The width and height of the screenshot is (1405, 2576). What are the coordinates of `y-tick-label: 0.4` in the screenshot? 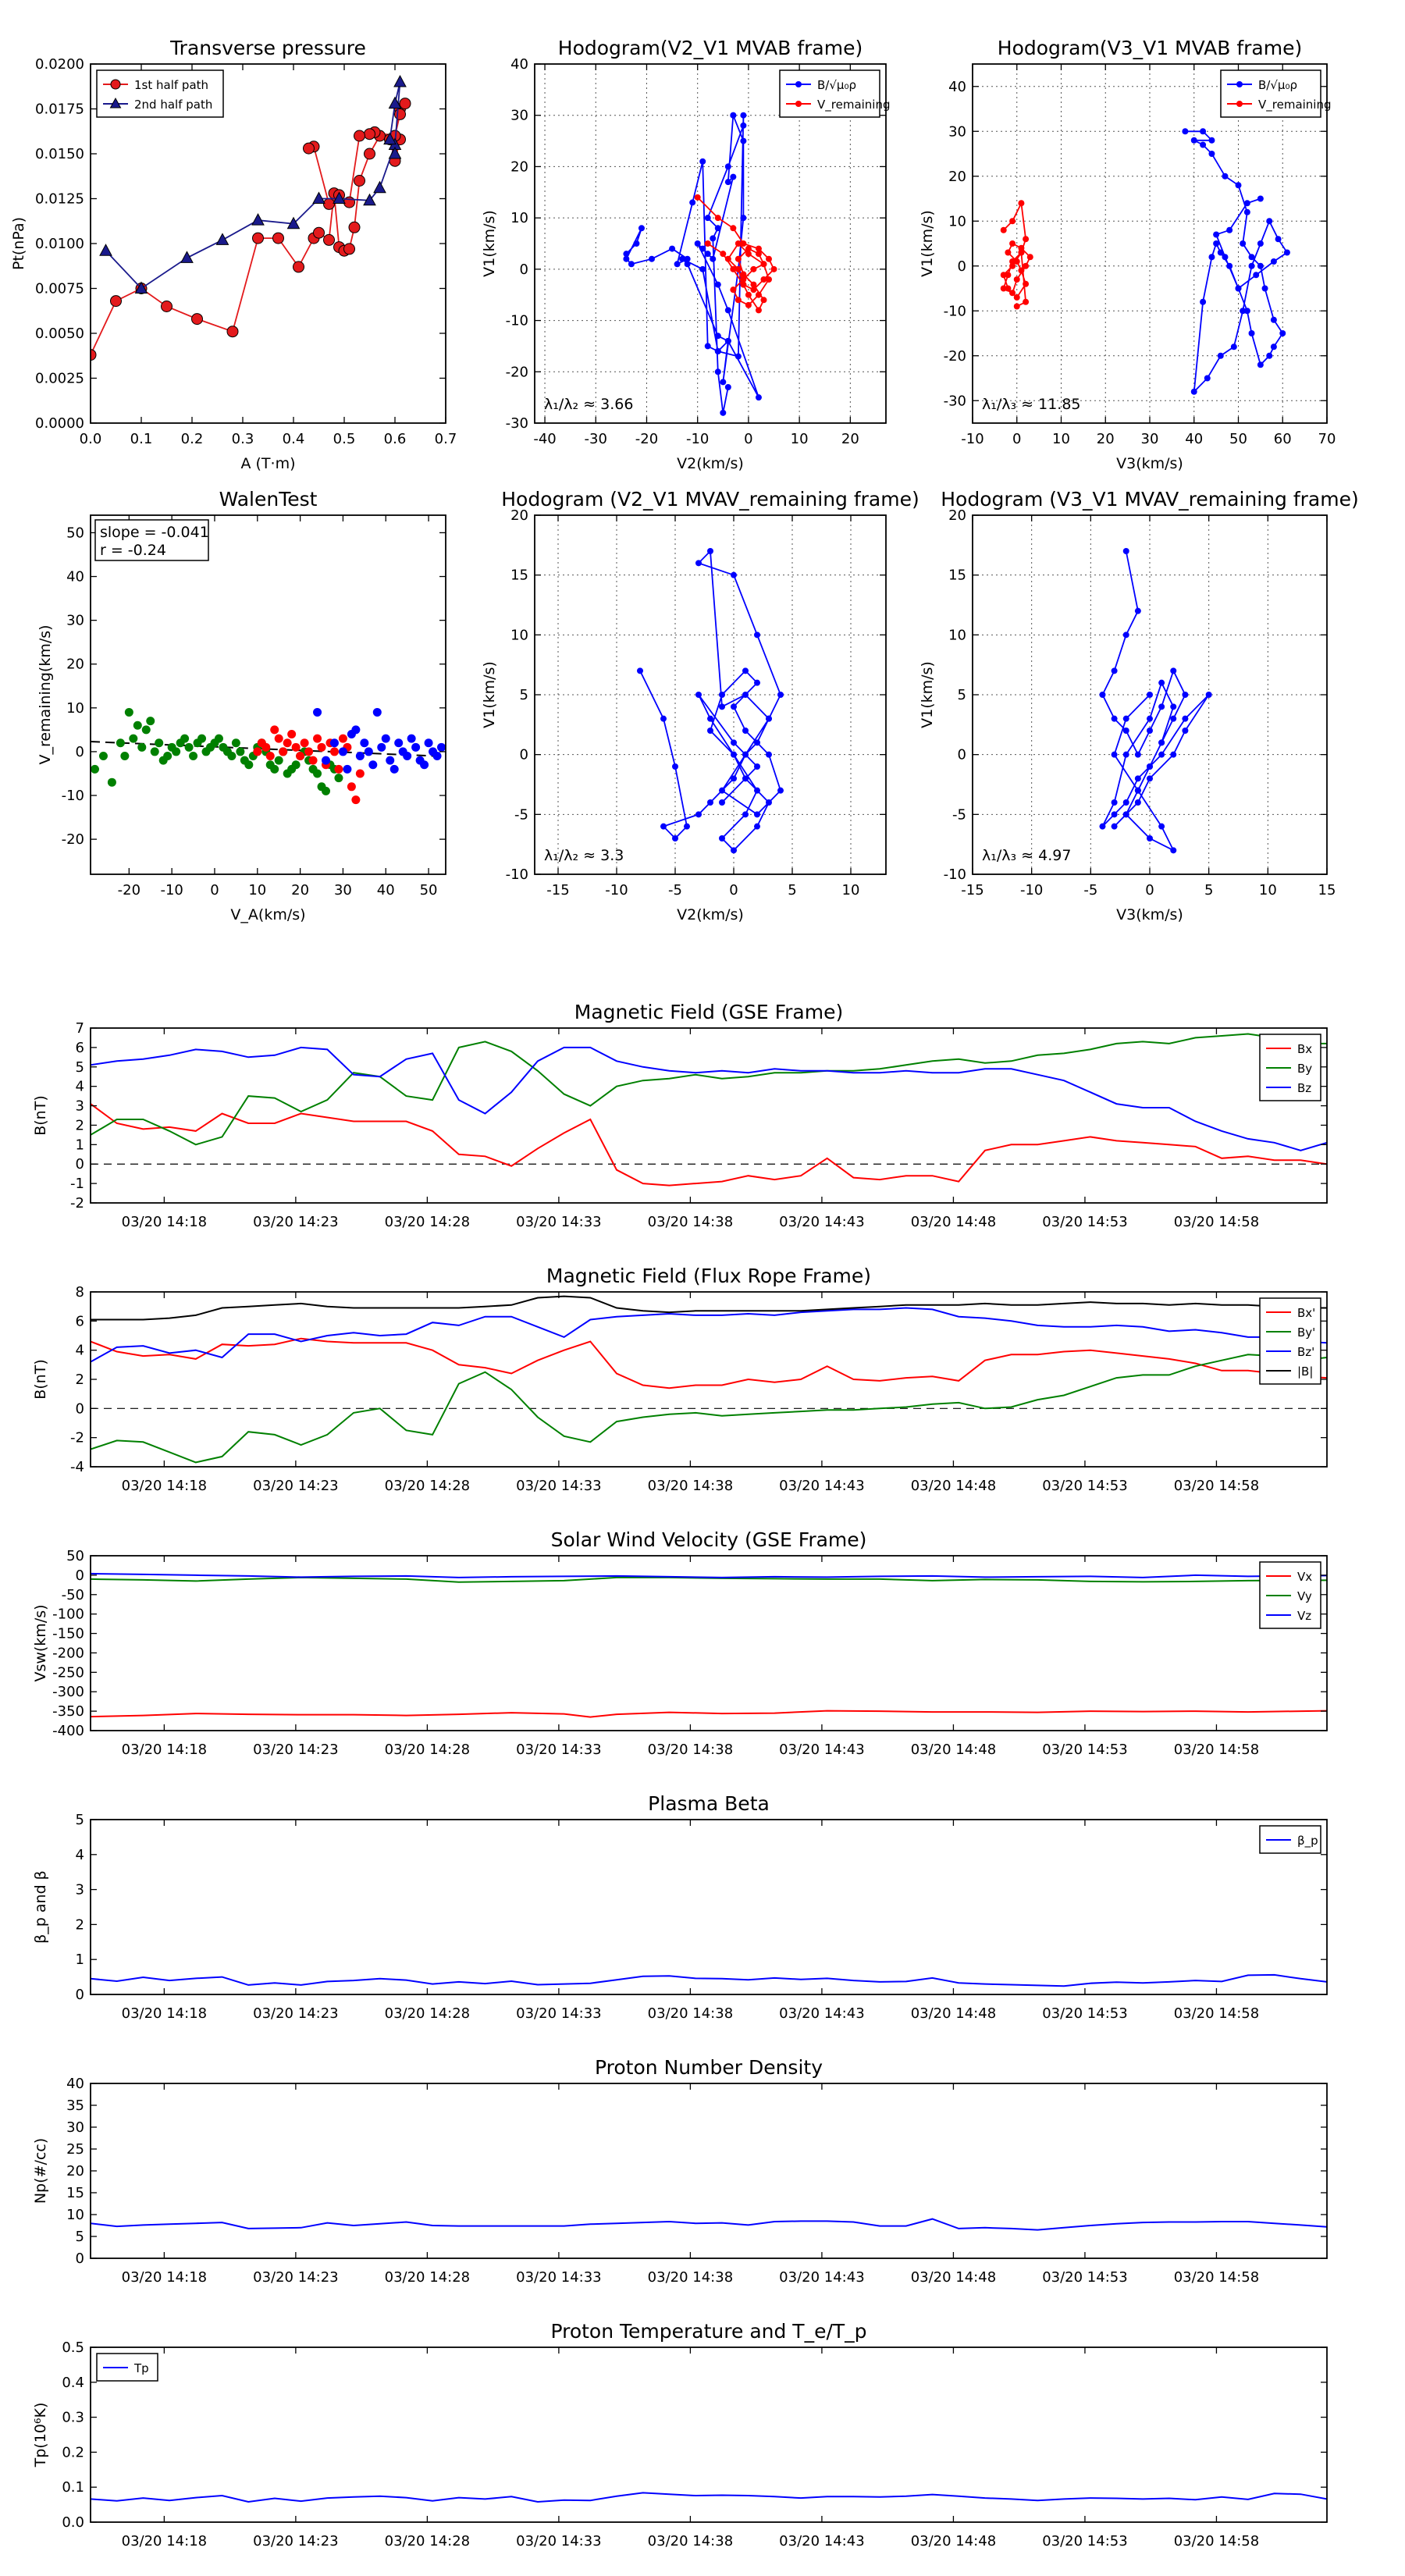 It's located at (73, 2383).